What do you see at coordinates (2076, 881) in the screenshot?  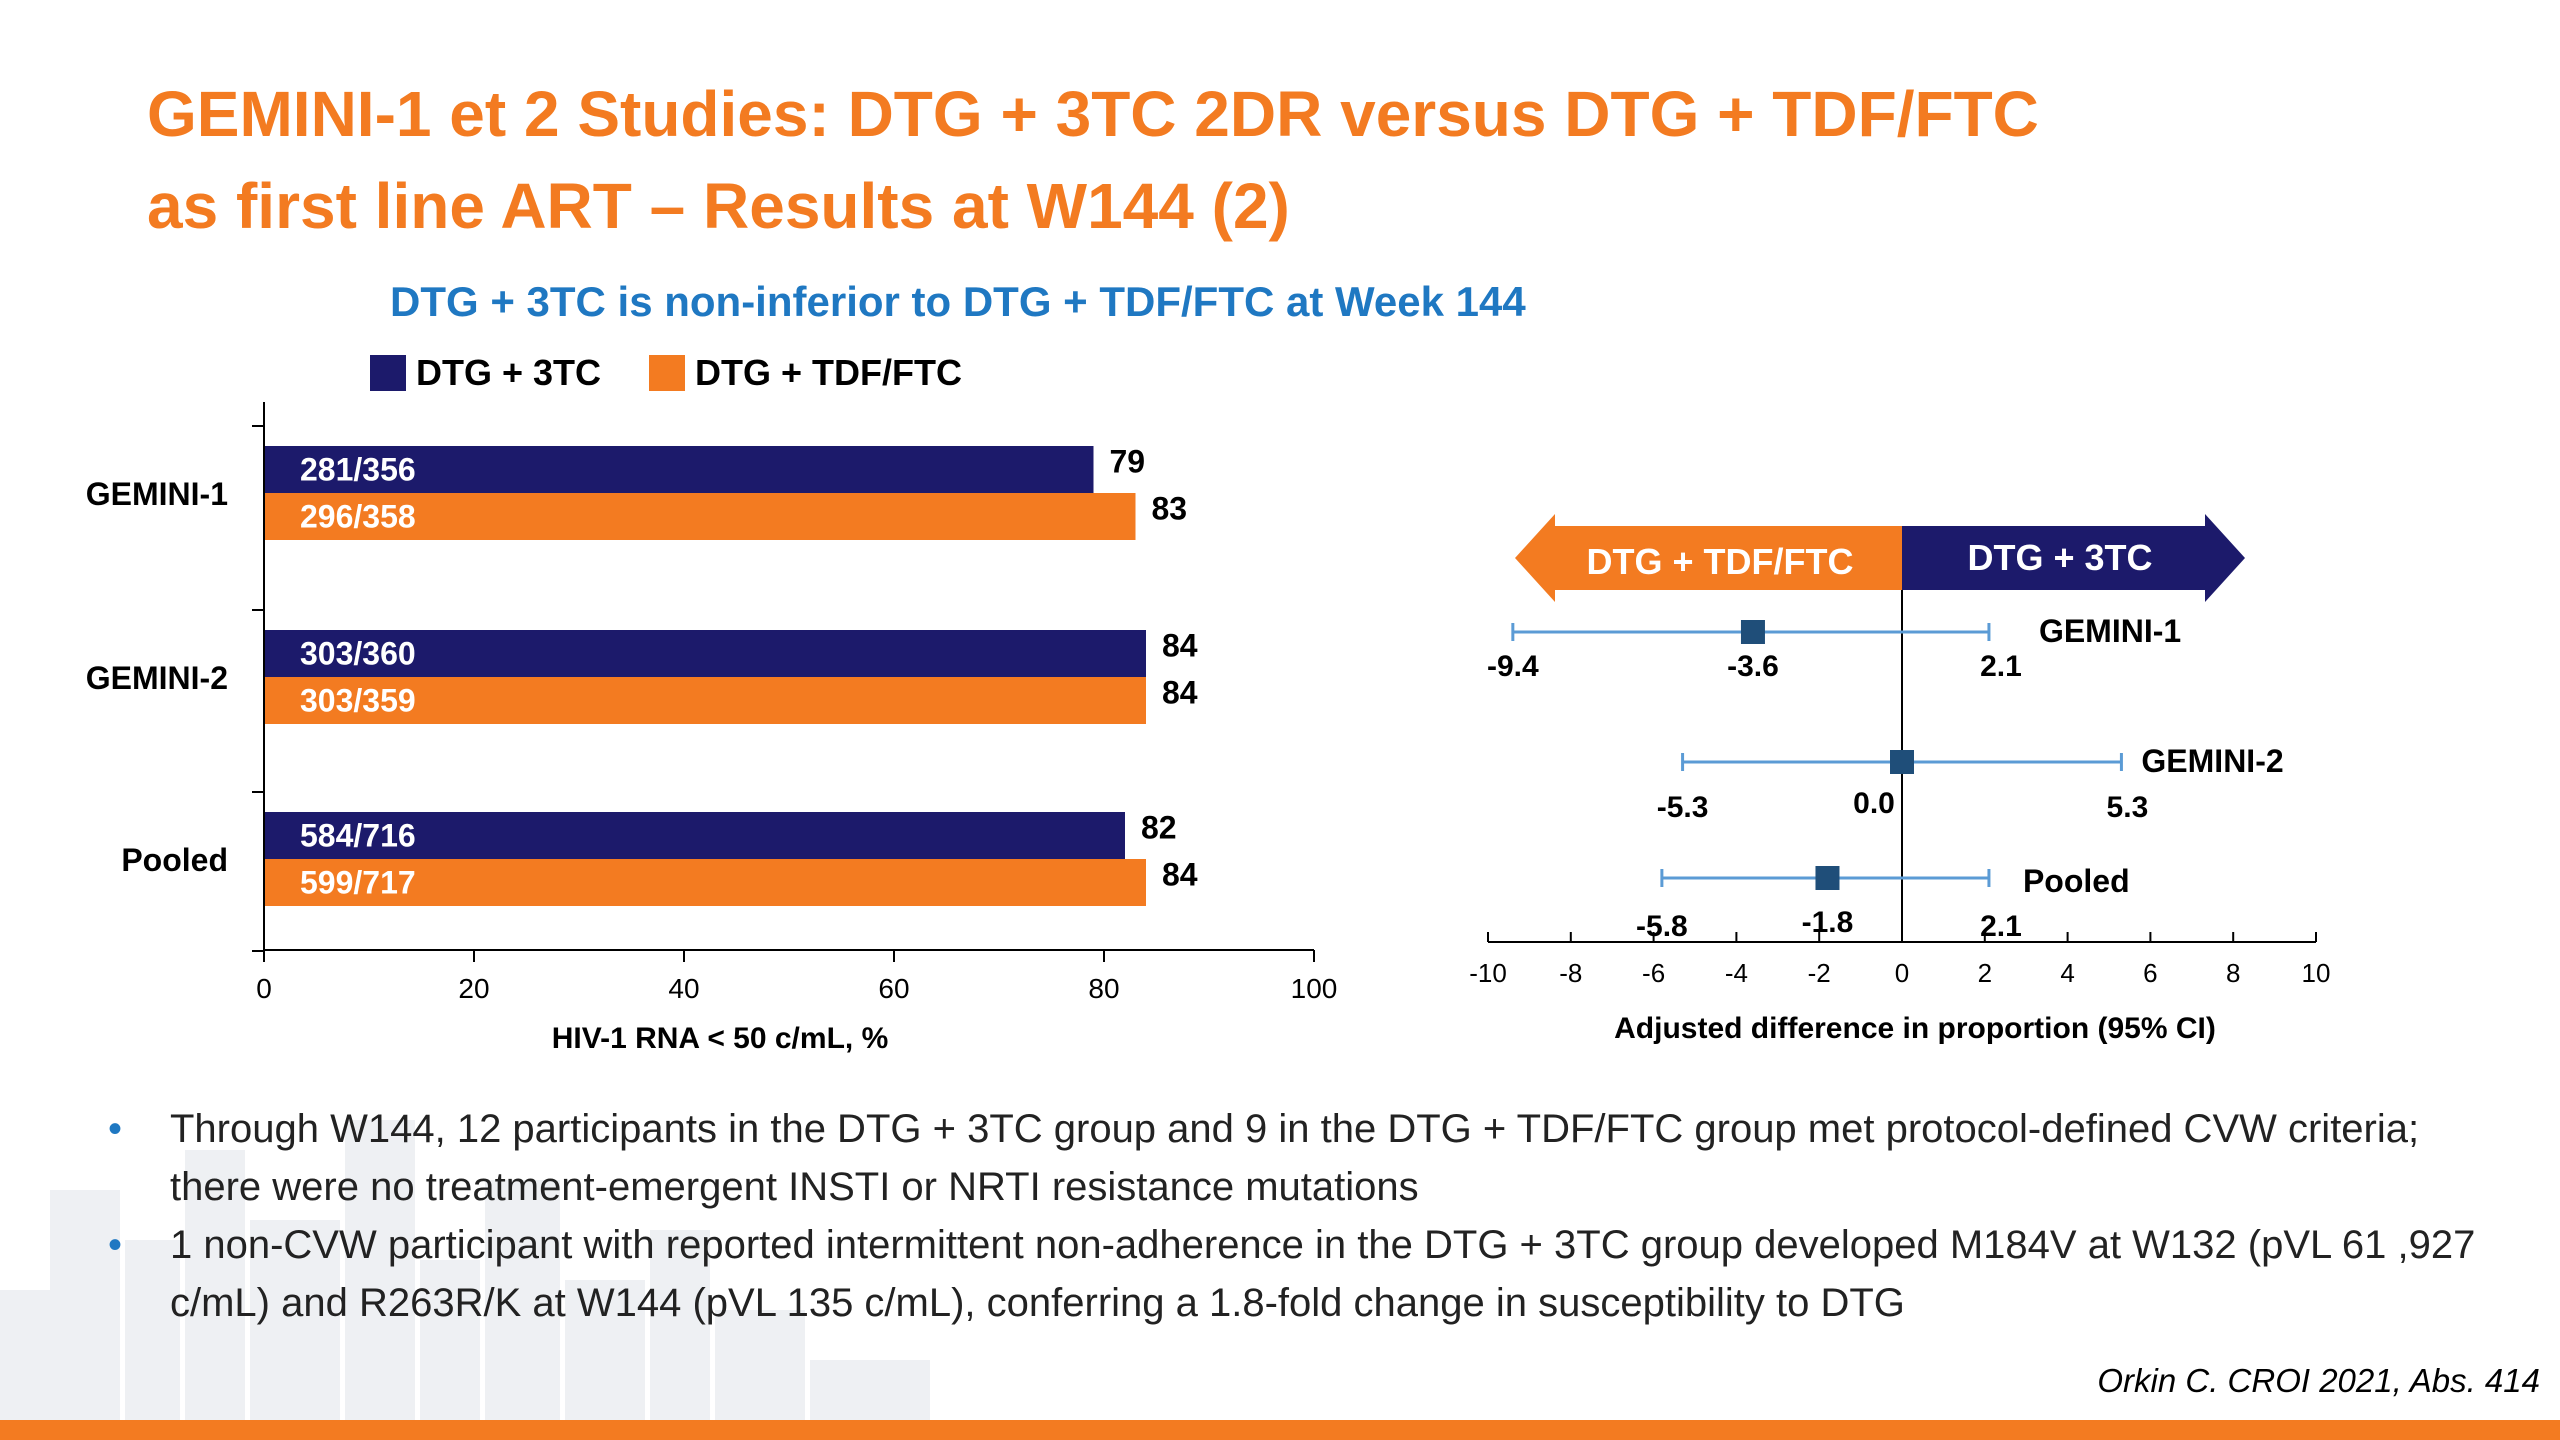 I see `study-label: Pooled` at bounding box center [2076, 881].